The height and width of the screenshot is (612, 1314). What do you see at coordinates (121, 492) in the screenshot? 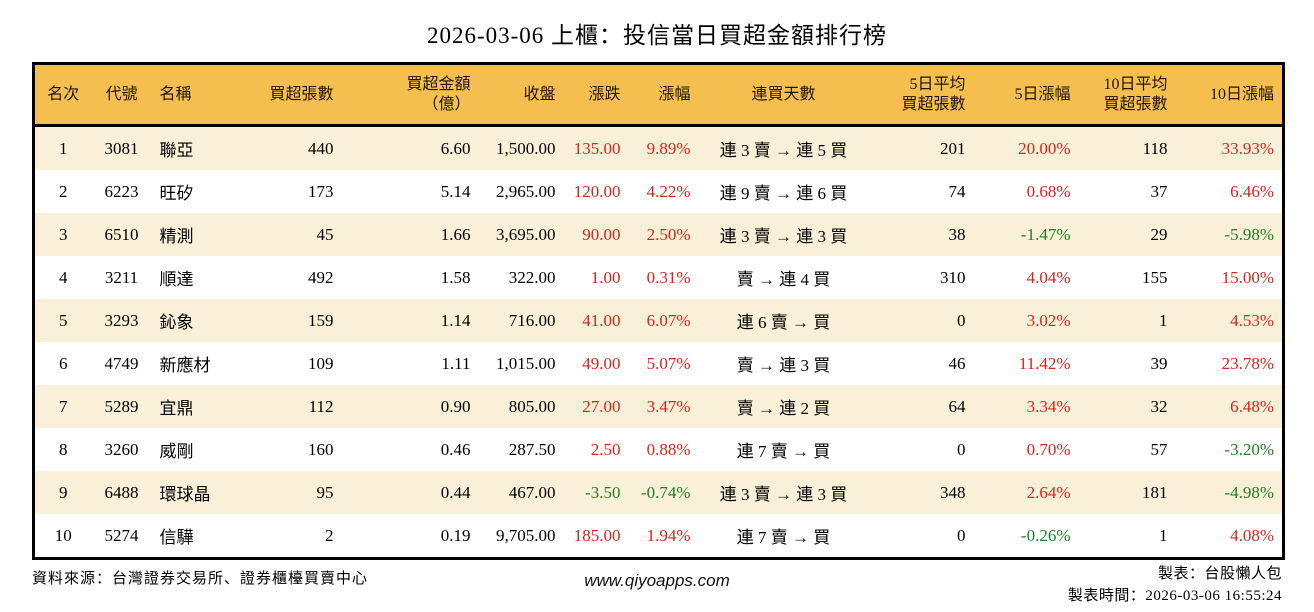
I see `cell-code: 6488` at bounding box center [121, 492].